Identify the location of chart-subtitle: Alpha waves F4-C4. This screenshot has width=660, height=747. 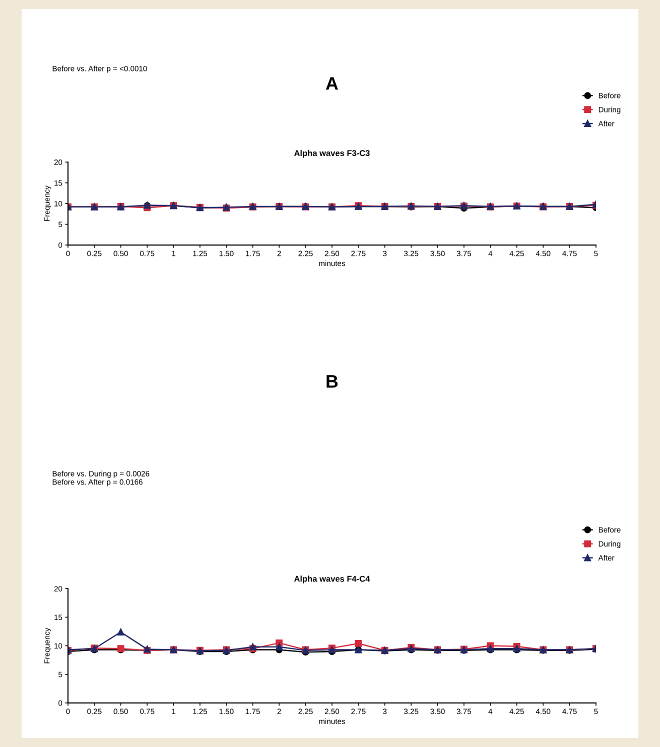
(332, 580).